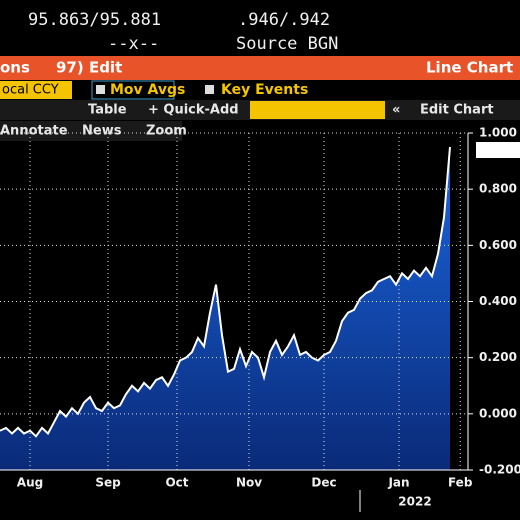  I want to click on x-tick-label: Nov, so click(249, 483).